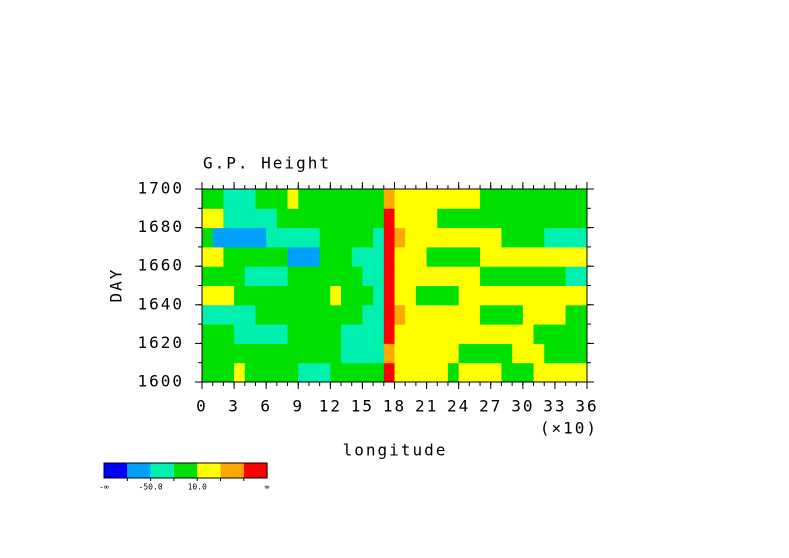 The width and height of the screenshot is (789, 558). Describe the element at coordinates (160, 188) in the screenshot. I see `y-tick-label: 1700` at that location.